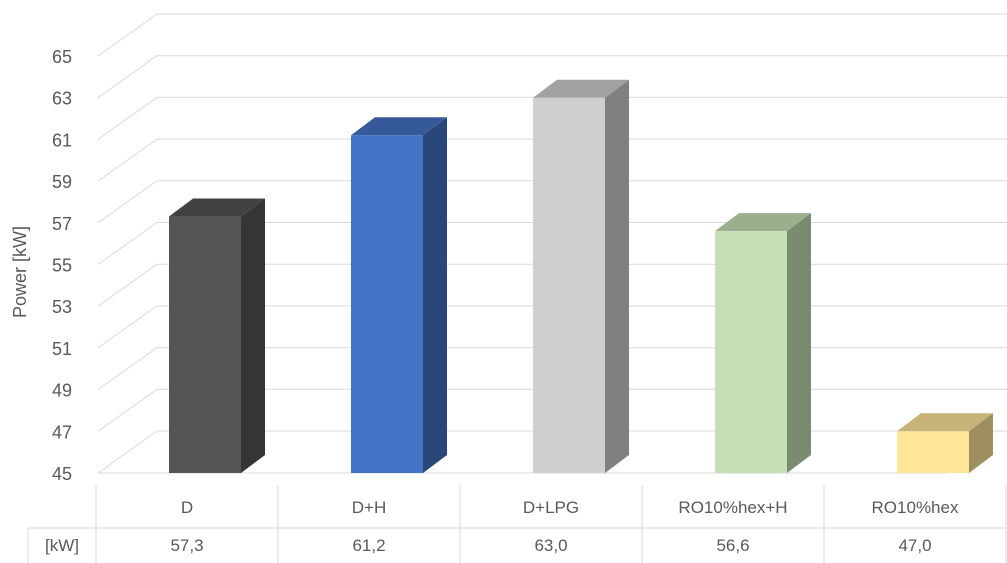 The image size is (1007, 563). Describe the element at coordinates (732, 545) in the screenshot. I see `data-table-value: 56,6` at that location.